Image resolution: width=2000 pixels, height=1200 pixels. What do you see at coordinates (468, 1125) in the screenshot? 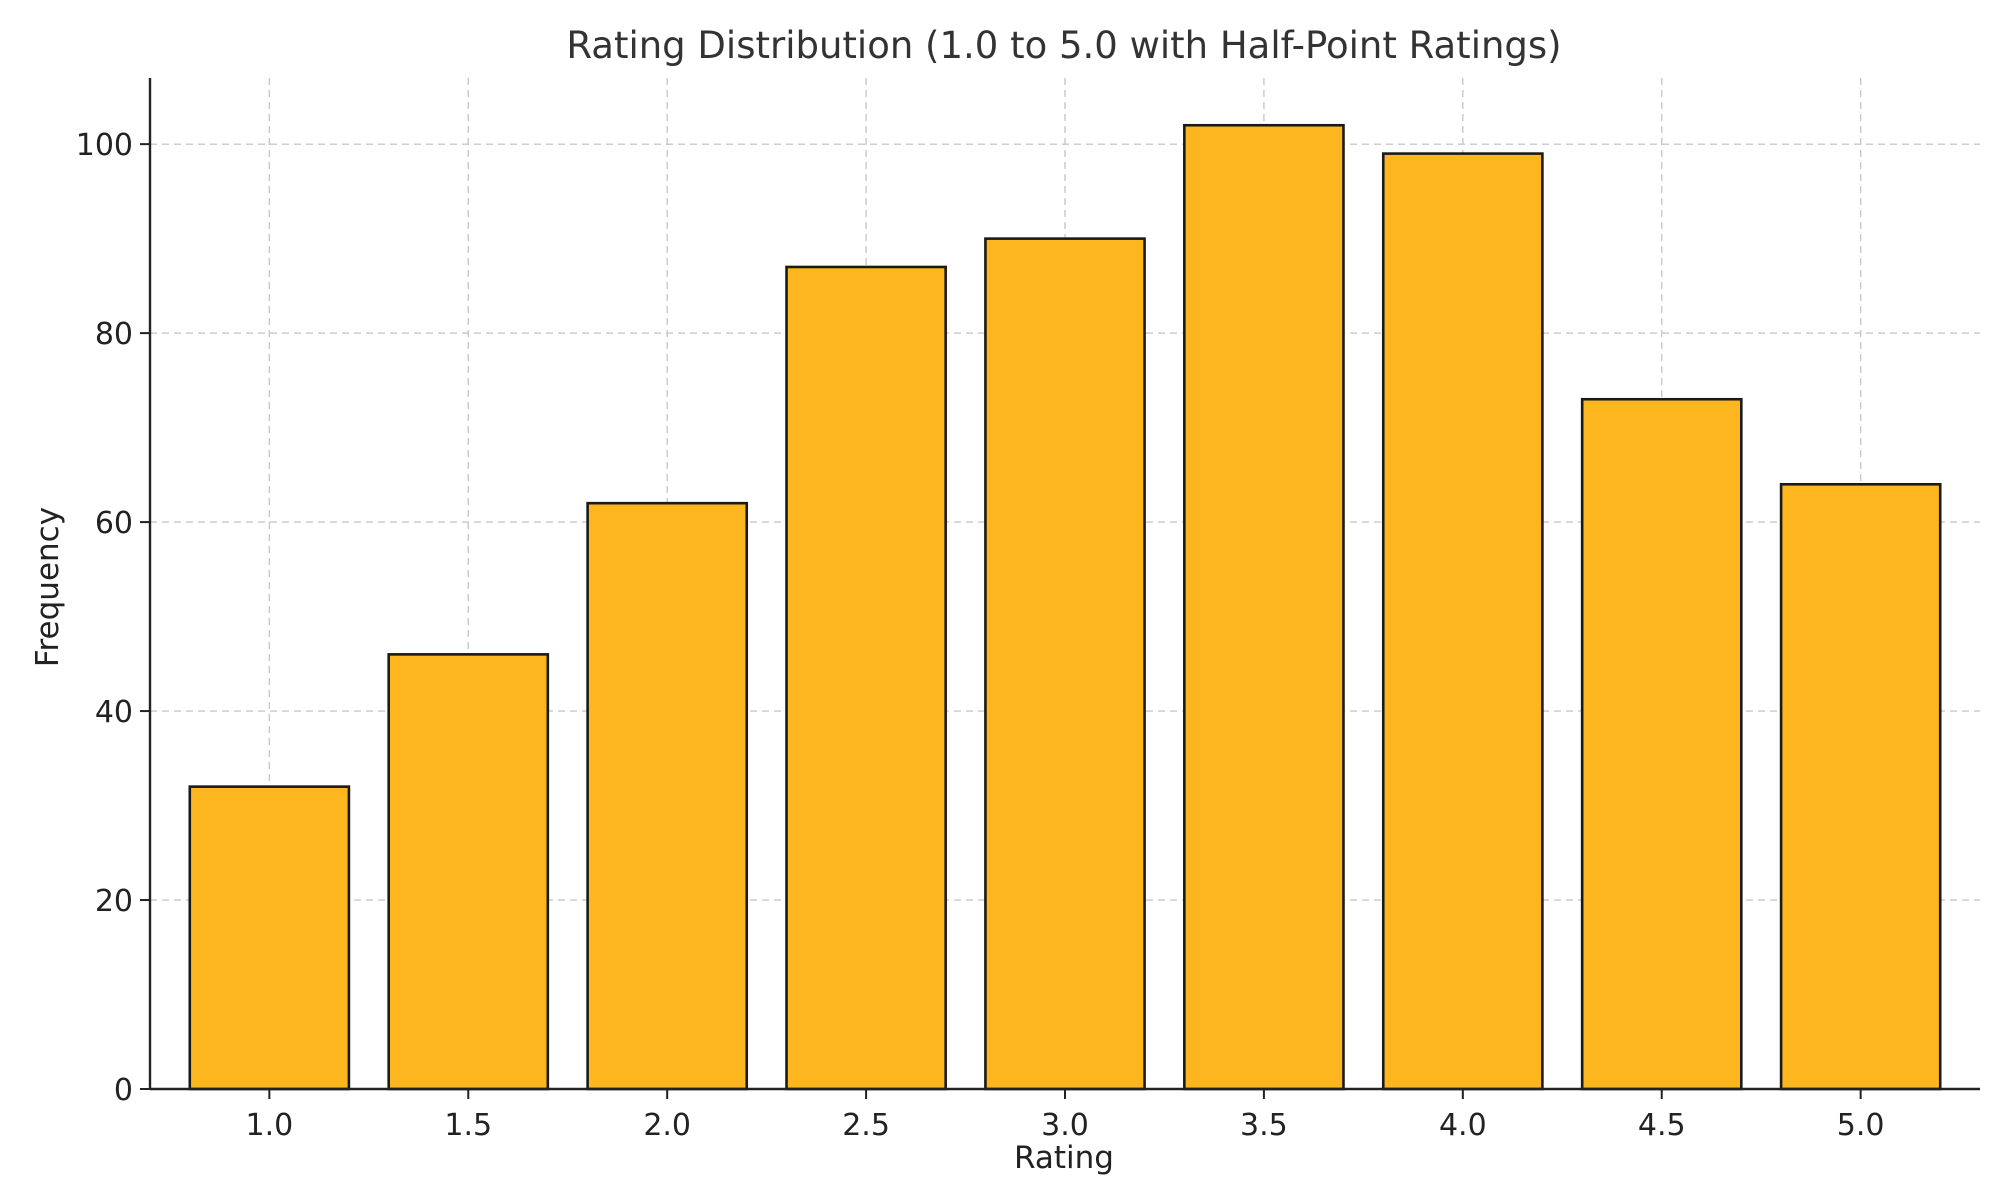
I see `x-tick-label: 1.5` at bounding box center [468, 1125].